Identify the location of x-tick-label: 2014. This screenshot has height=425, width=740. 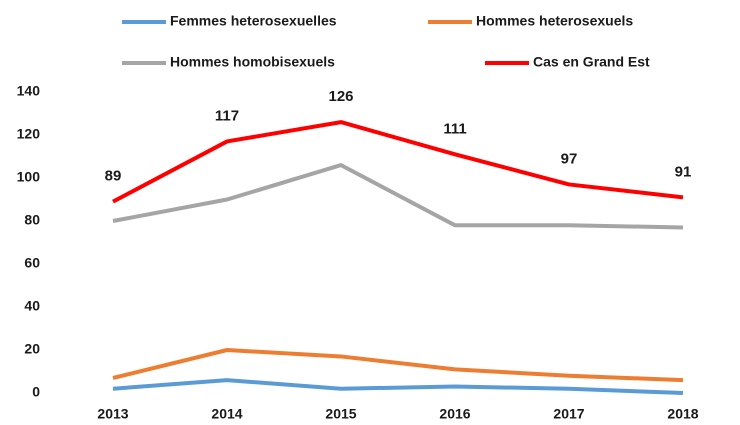
(226, 414).